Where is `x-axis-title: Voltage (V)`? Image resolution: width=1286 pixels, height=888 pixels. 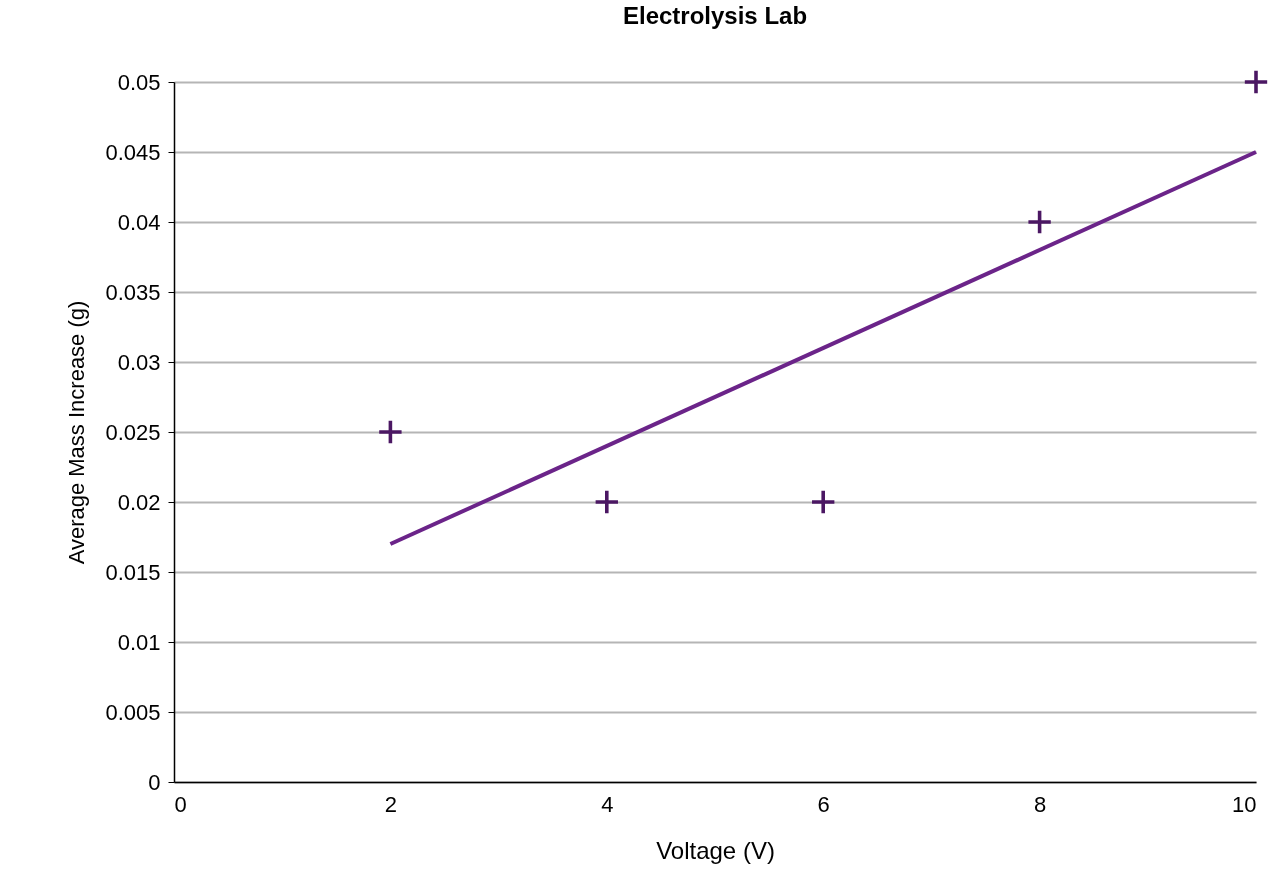 x-axis-title: Voltage (V) is located at coordinates (715, 850).